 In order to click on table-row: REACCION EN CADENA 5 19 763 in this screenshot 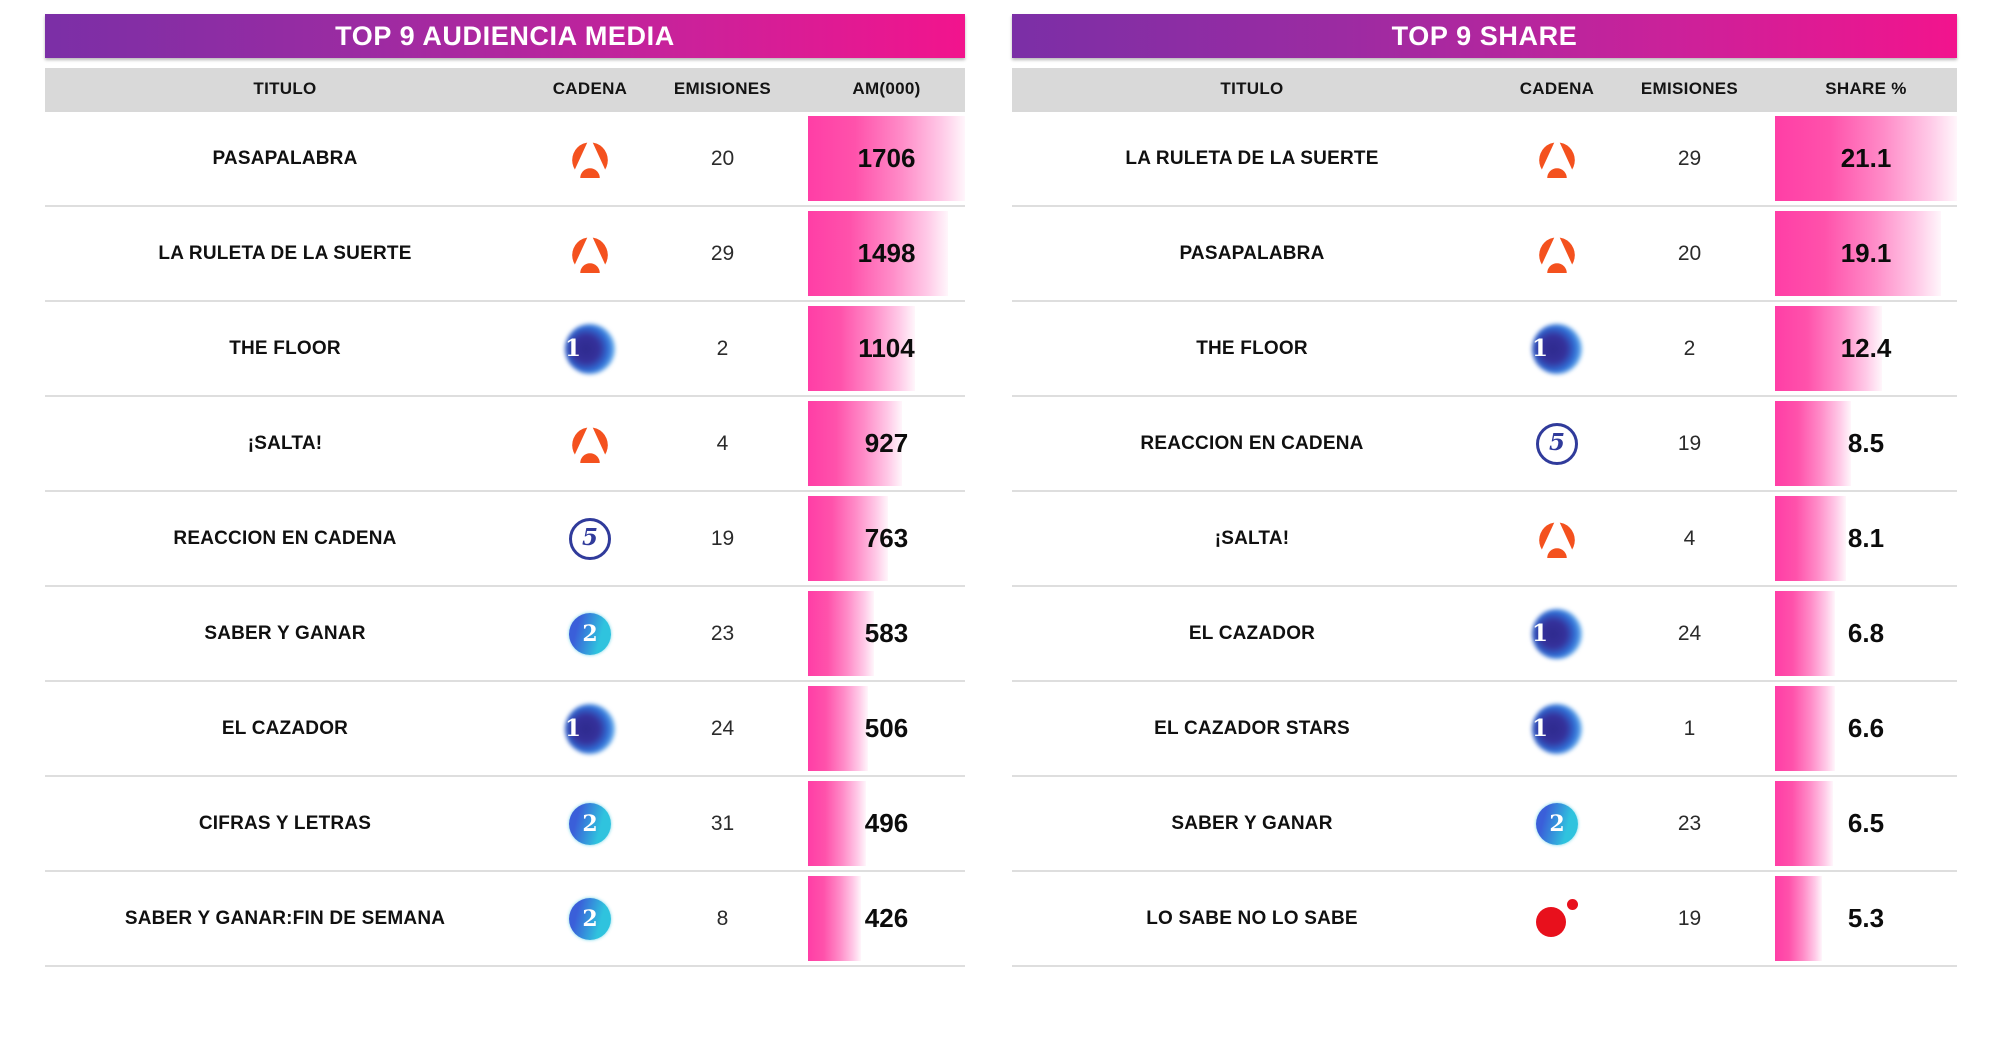, I will do `click(505, 539)`.